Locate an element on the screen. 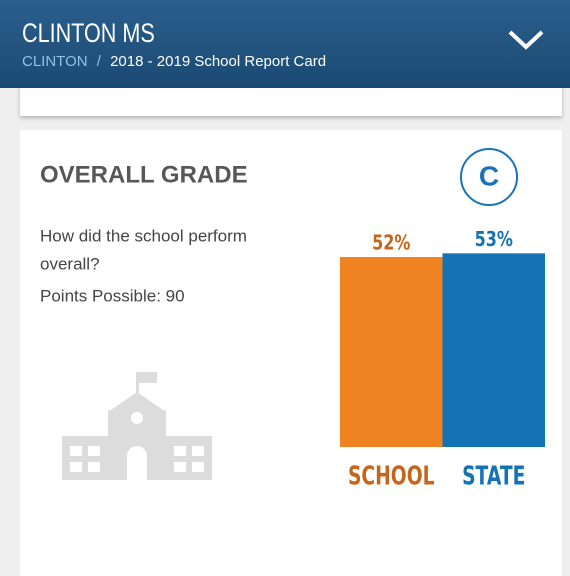 The height and width of the screenshot is (576, 570). card-title: OVERALL GRADE is located at coordinates (144, 174).